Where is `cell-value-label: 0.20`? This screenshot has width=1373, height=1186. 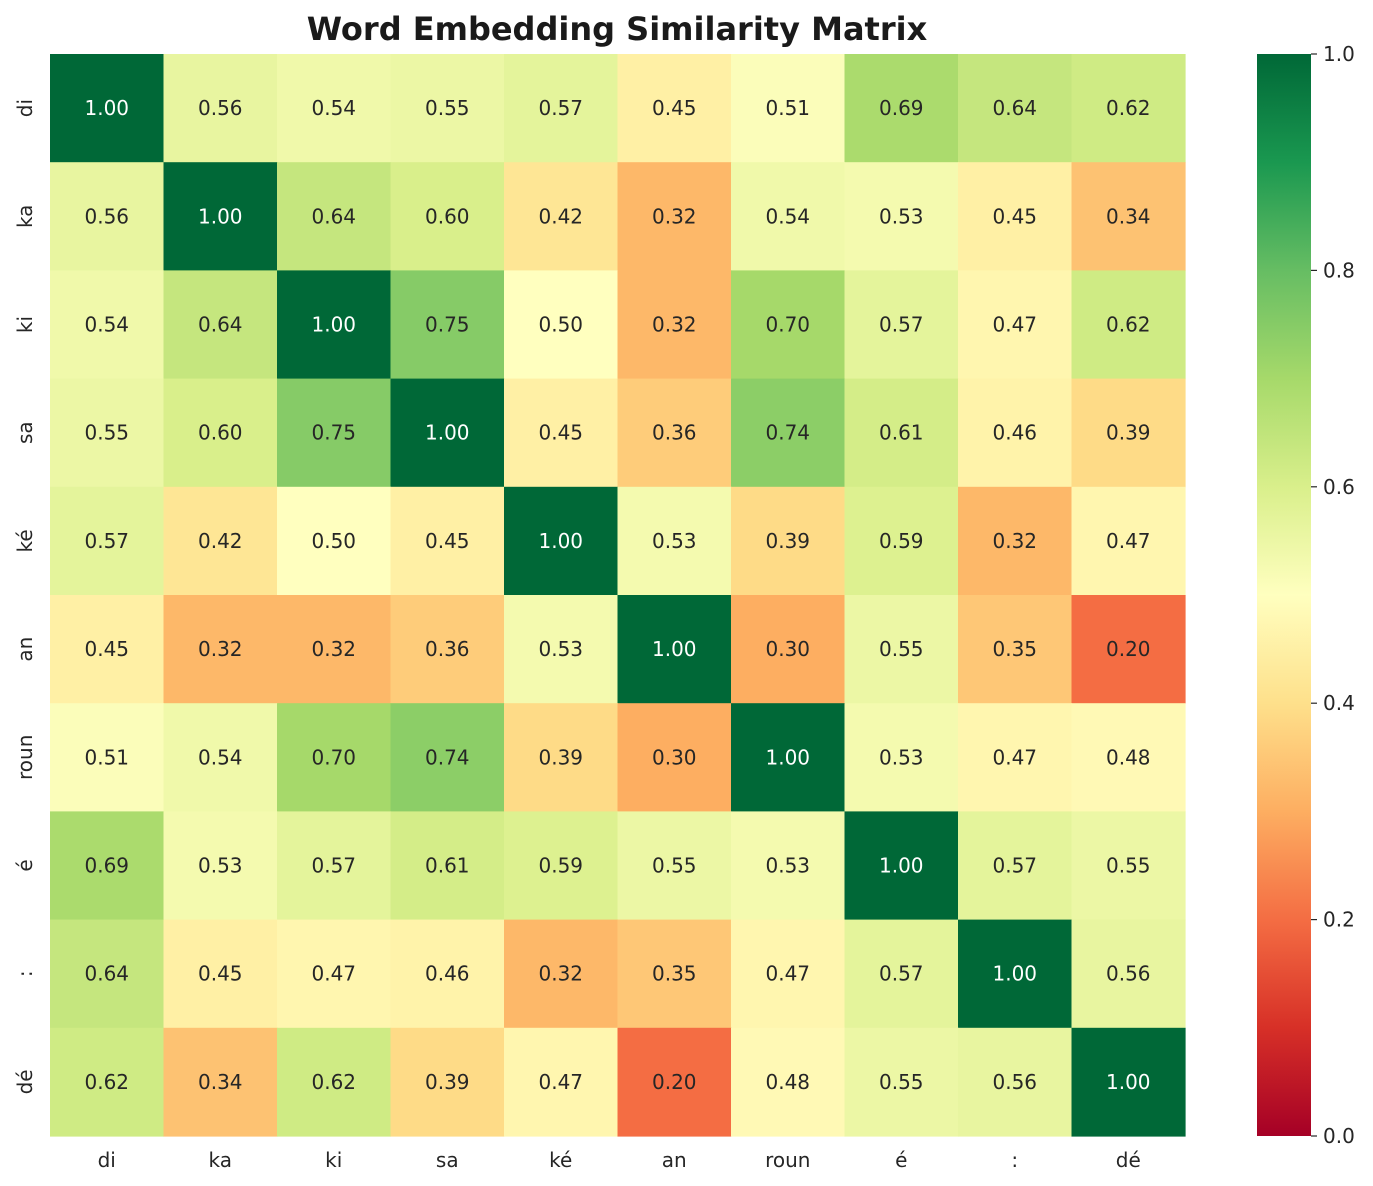
cell-value-label: 0.20 is located at coordinates (674, 1082).